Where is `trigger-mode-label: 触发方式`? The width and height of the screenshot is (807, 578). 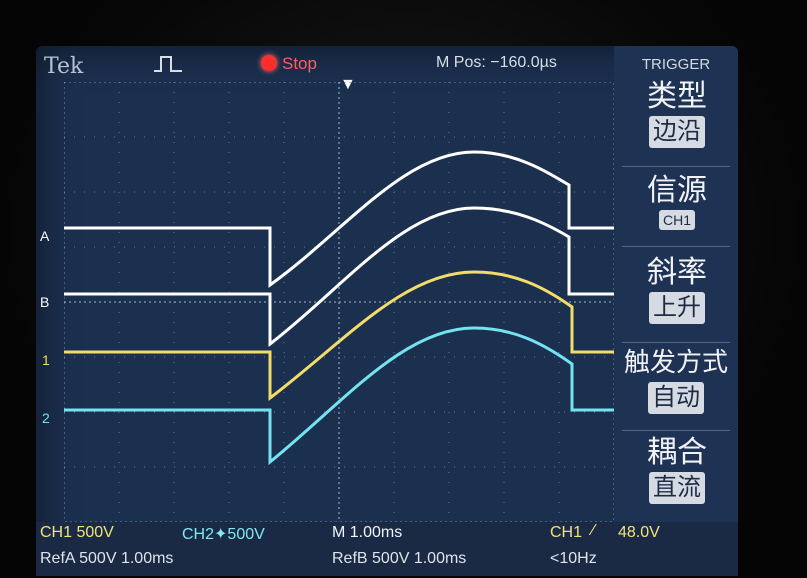
trigger-mode-label: 触发方式 is located at coordinates (675, 363).